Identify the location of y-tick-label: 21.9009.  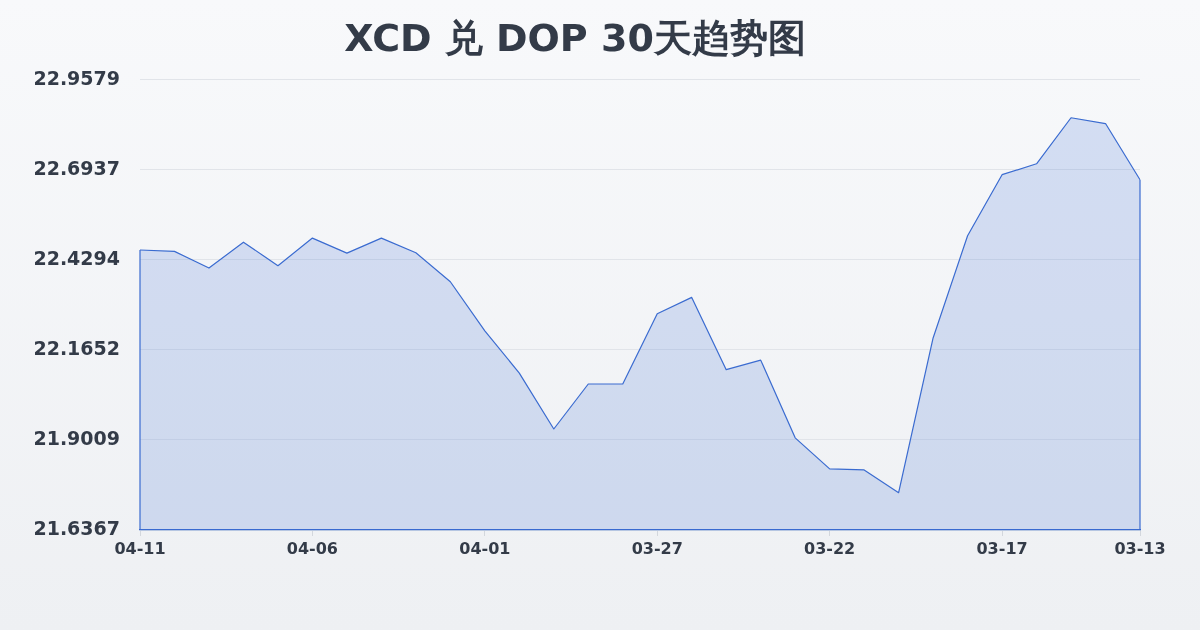
(76, 437).